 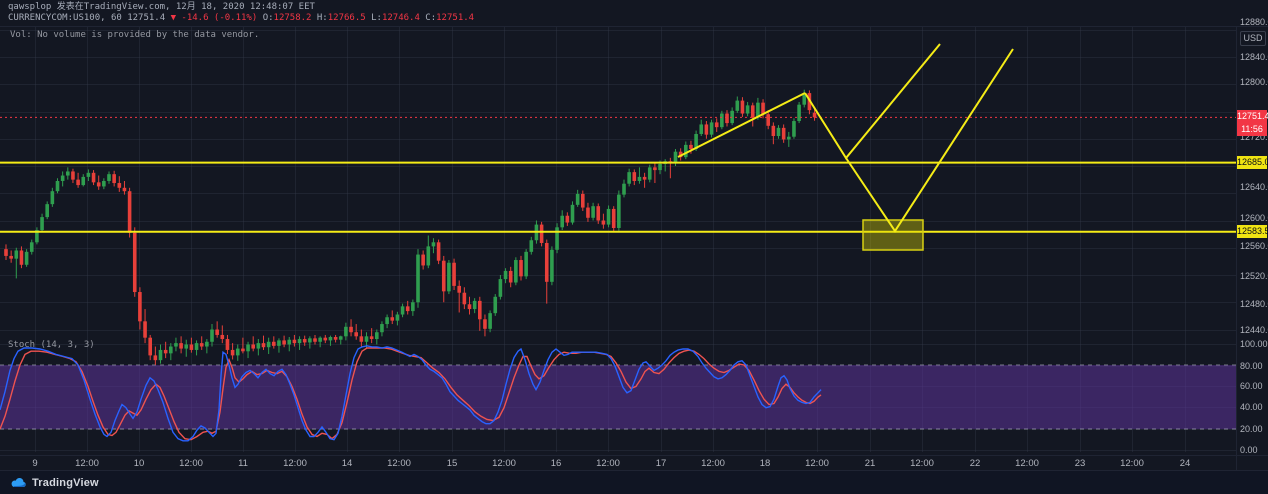 What do you see at coordinates (1254, 218) in the screenshot?
I see `price-tick-label: 12600.0` at bounding box center [1254, 218].